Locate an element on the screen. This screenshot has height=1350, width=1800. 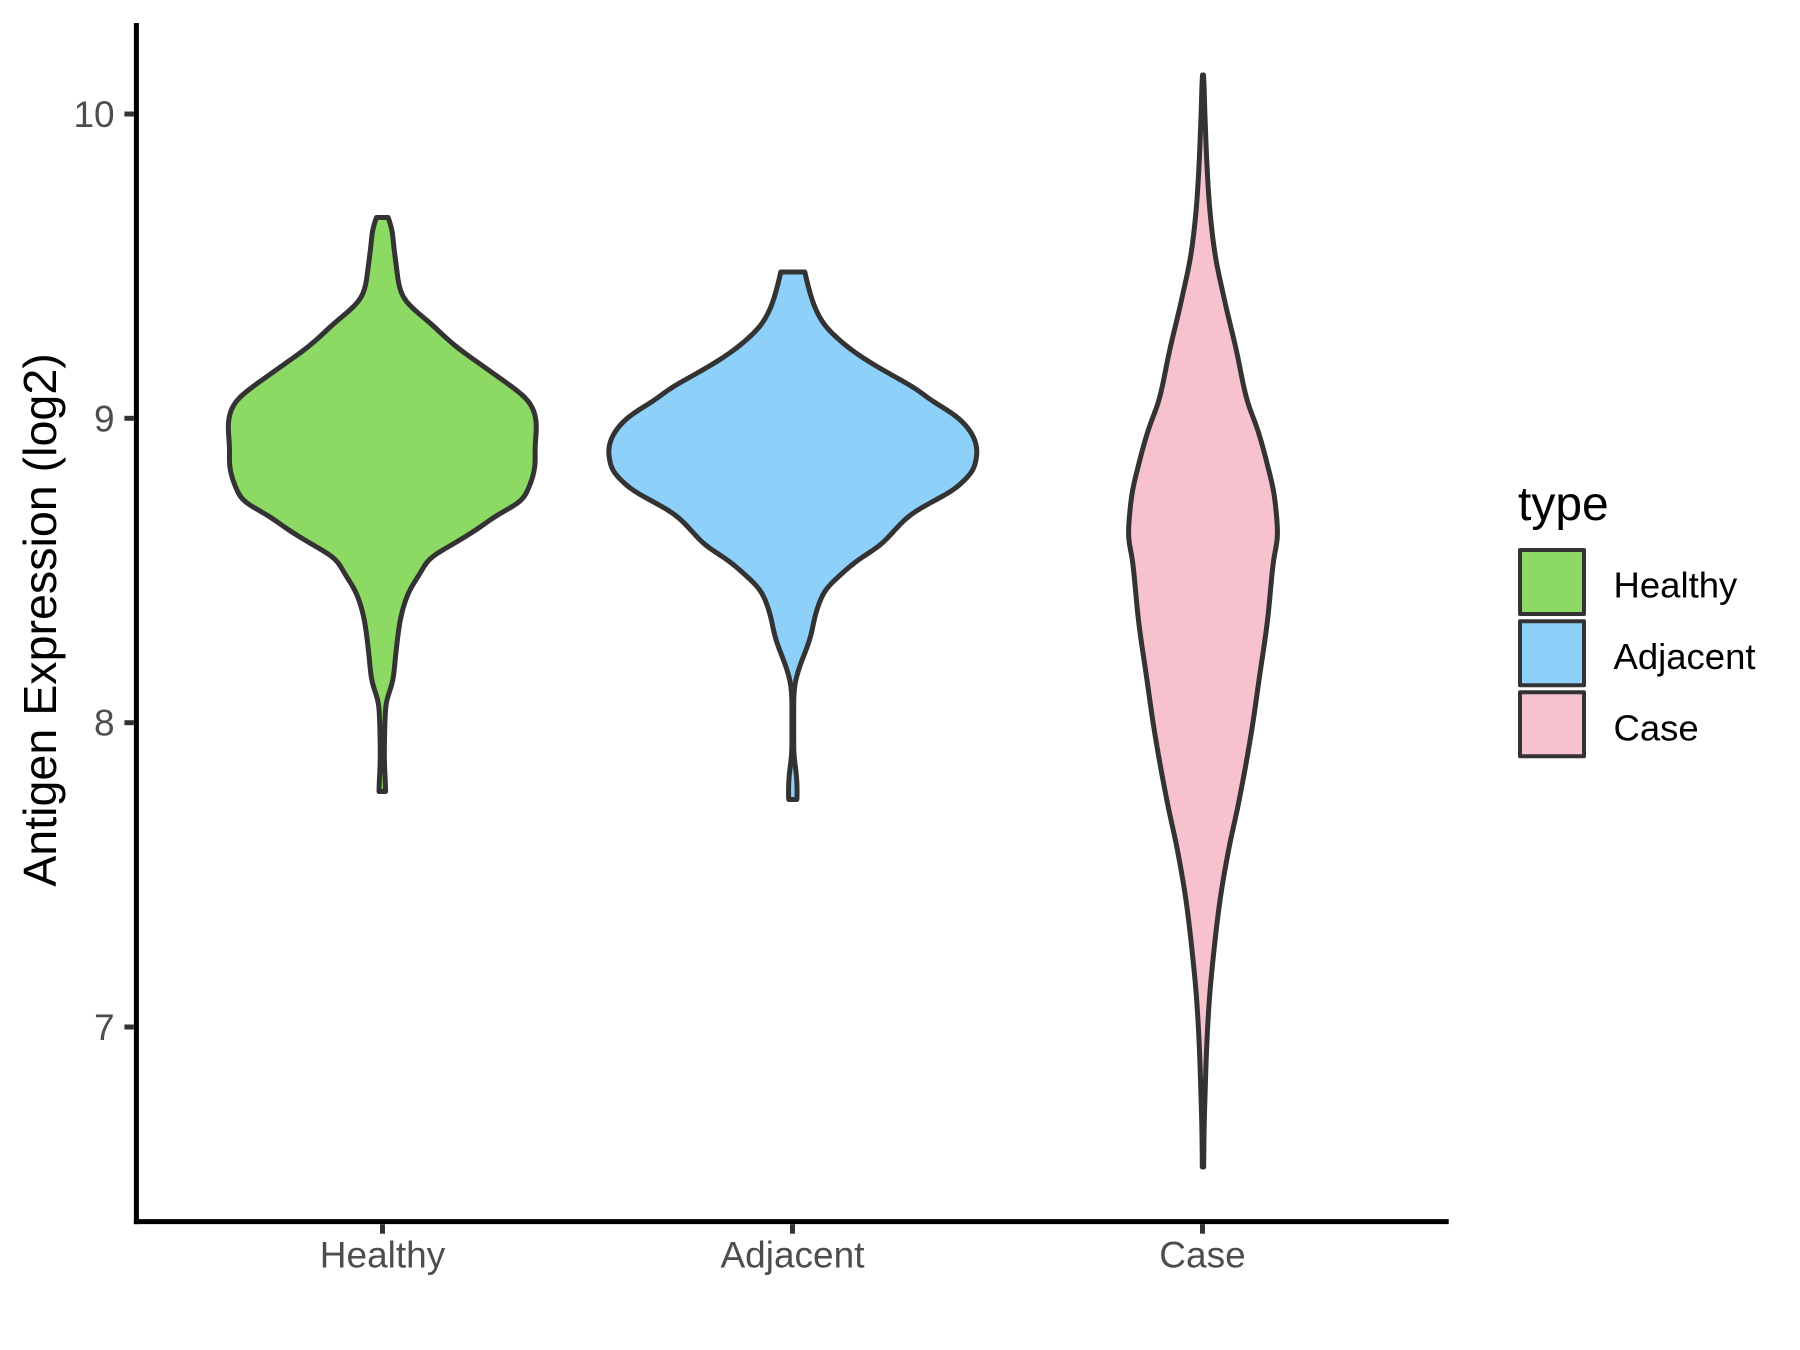
svg-text: Antigen Expression (log2) is located at coordinates (40, 620).